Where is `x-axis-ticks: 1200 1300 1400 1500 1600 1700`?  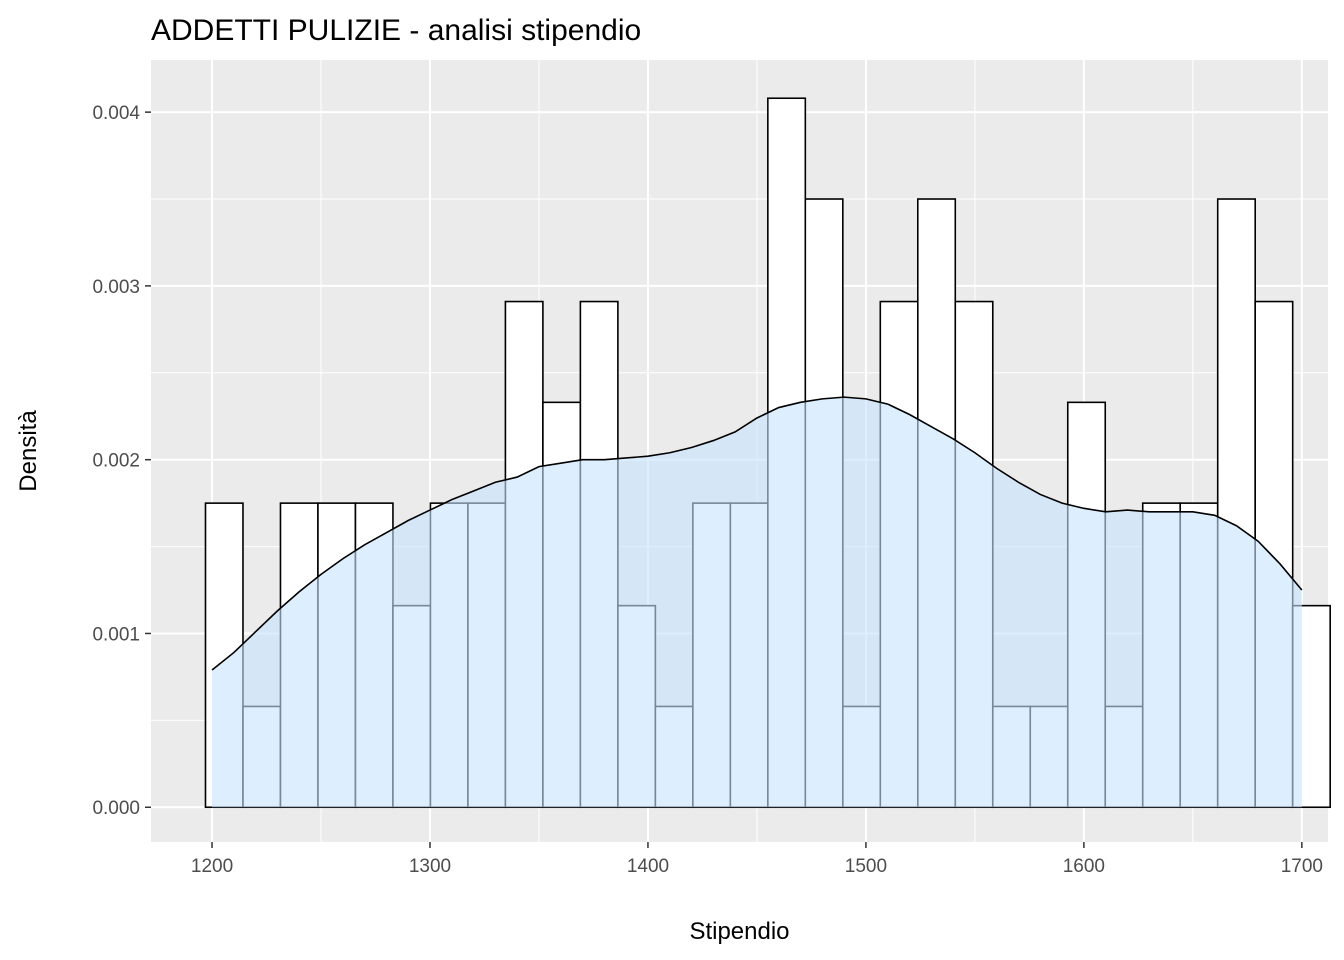
x-axis-ticks: 1200 1300 1400 1500 1600 1700 is located at coordinates (757, 859).